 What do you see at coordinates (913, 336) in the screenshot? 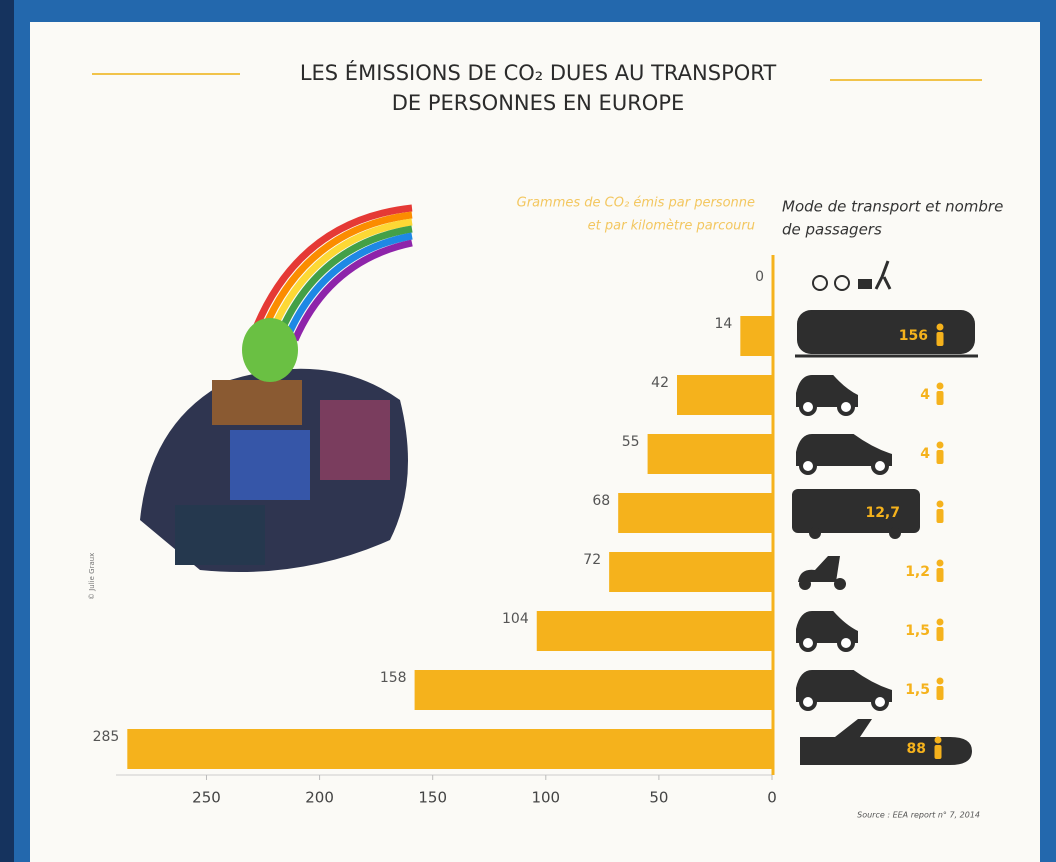
I see `passenger-count: 156` at bounding box center [913, 336].